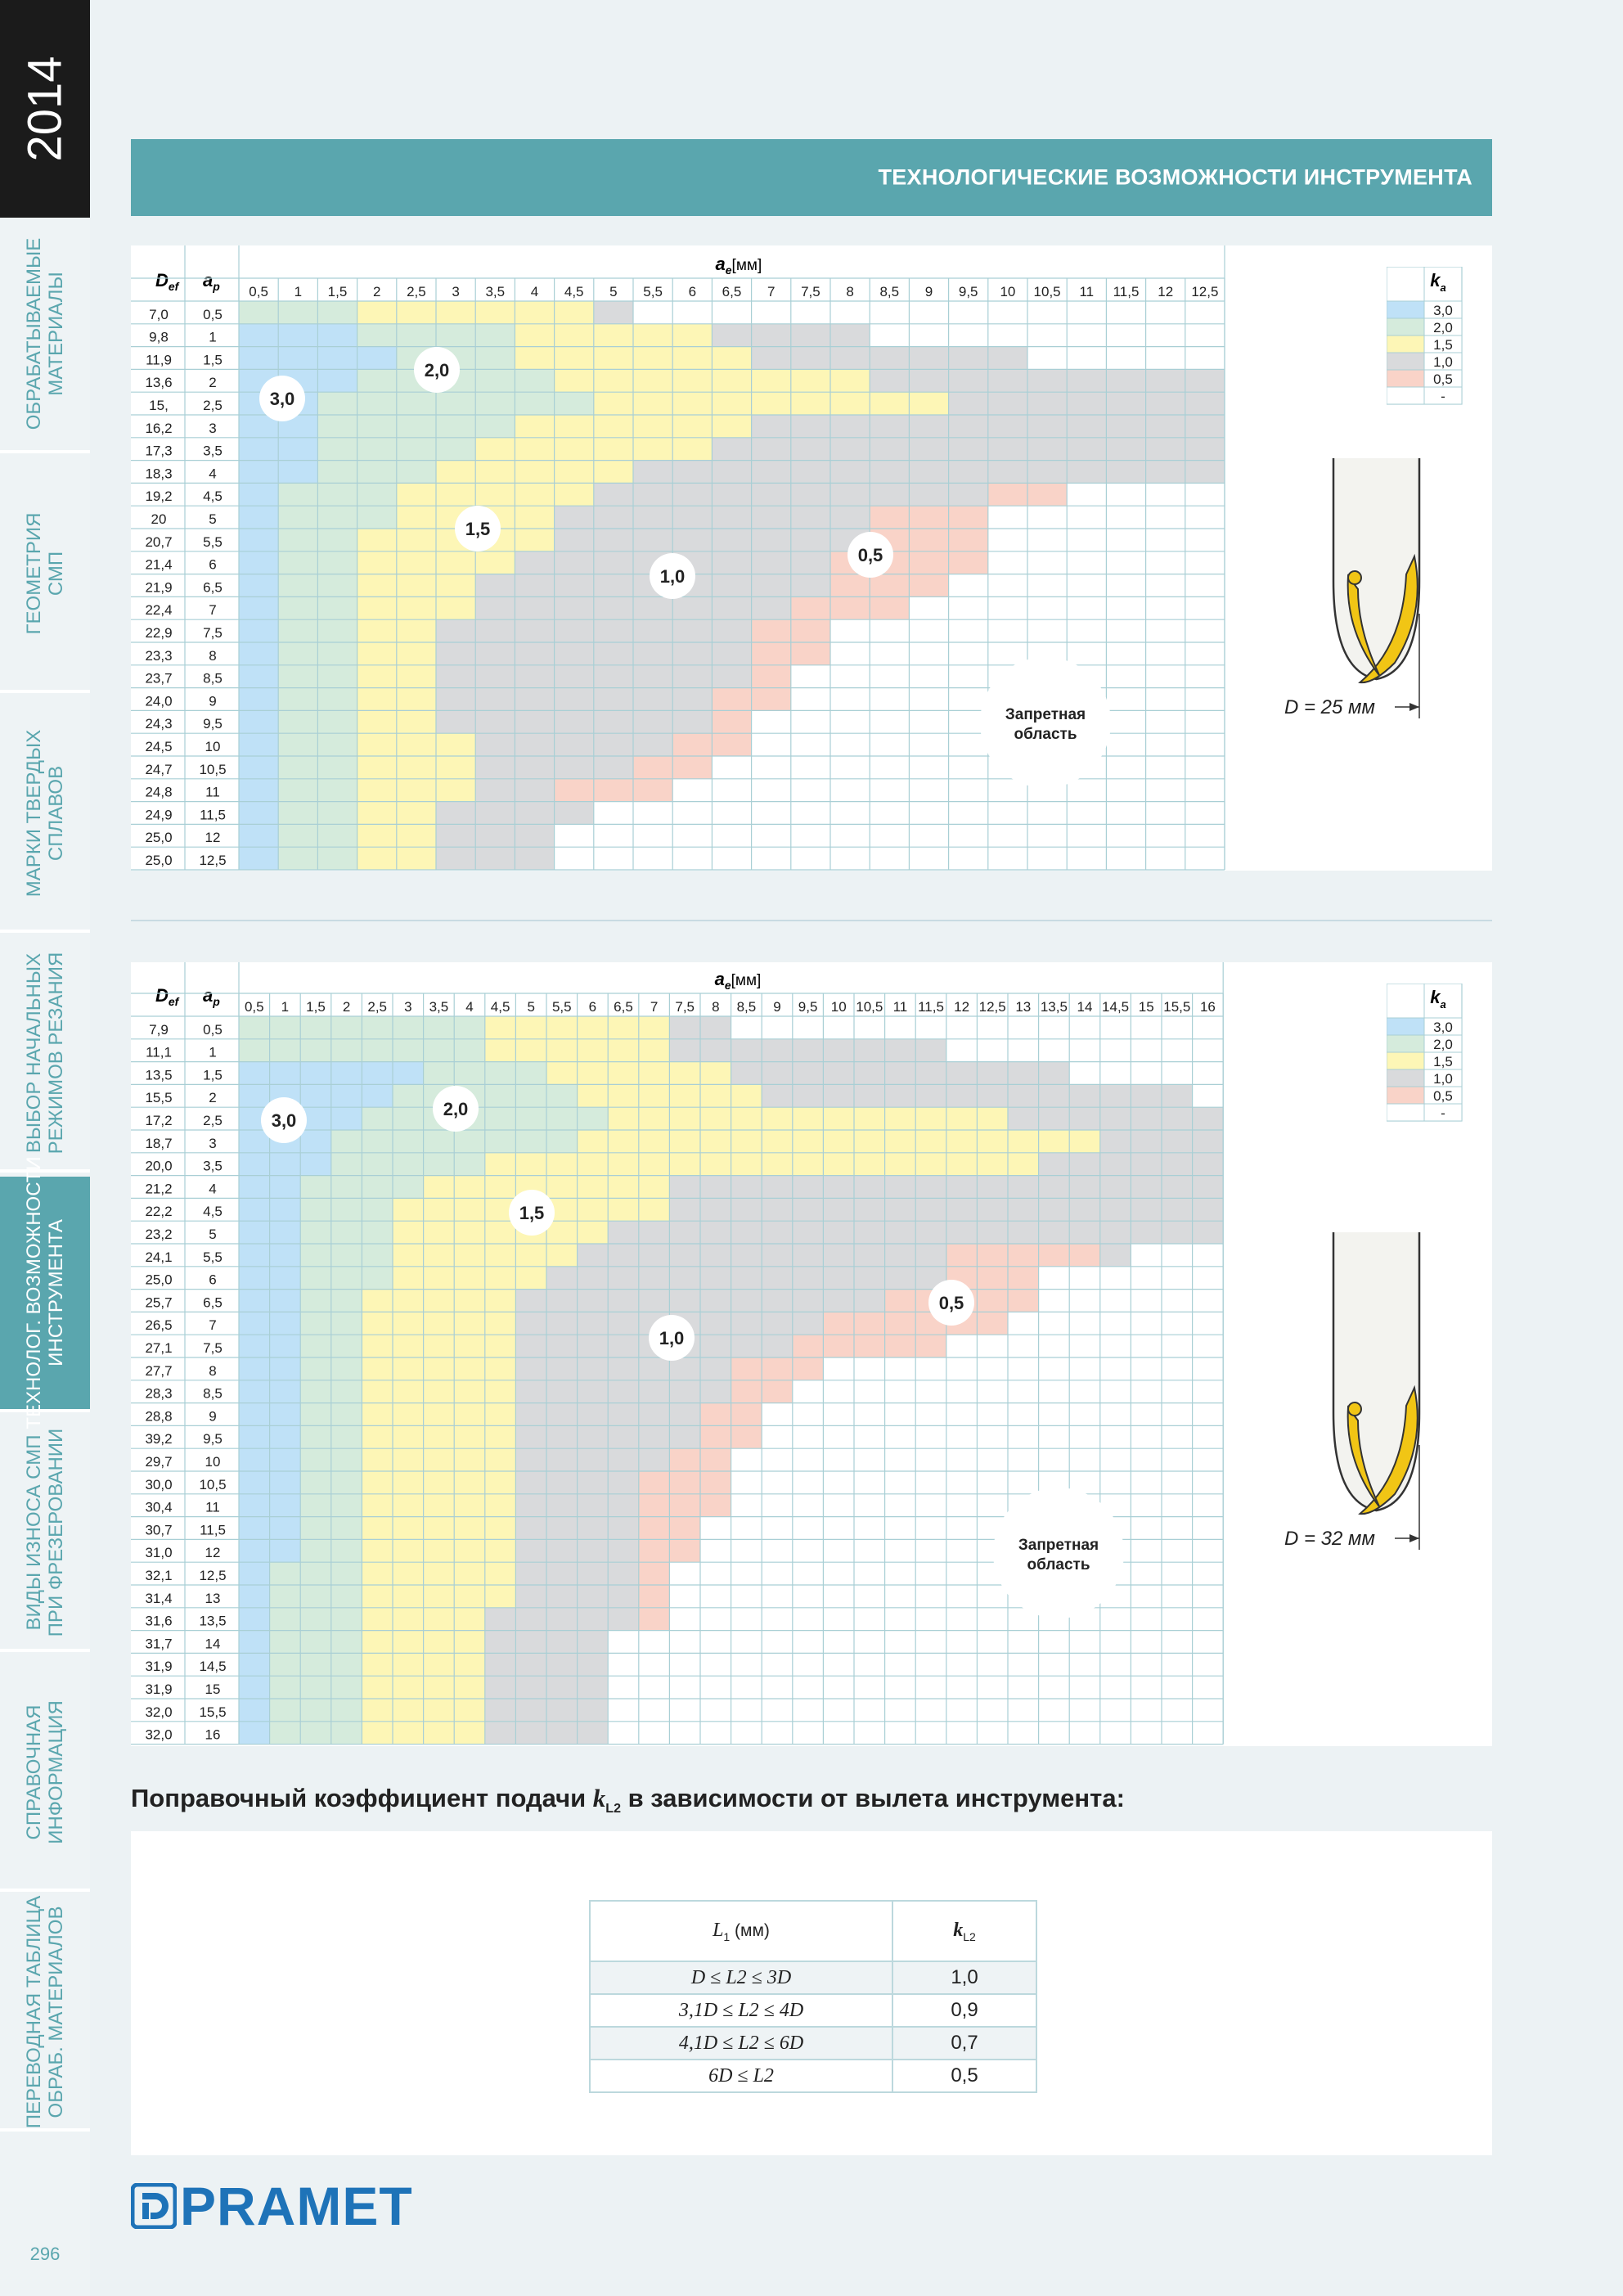  I want to click on sidebar-tab-8: ПЕРЕВОДНАЯ ТАБЛИЦА ОБРАБ. МАТЕРИАЛОВ, so click(45, 2014).